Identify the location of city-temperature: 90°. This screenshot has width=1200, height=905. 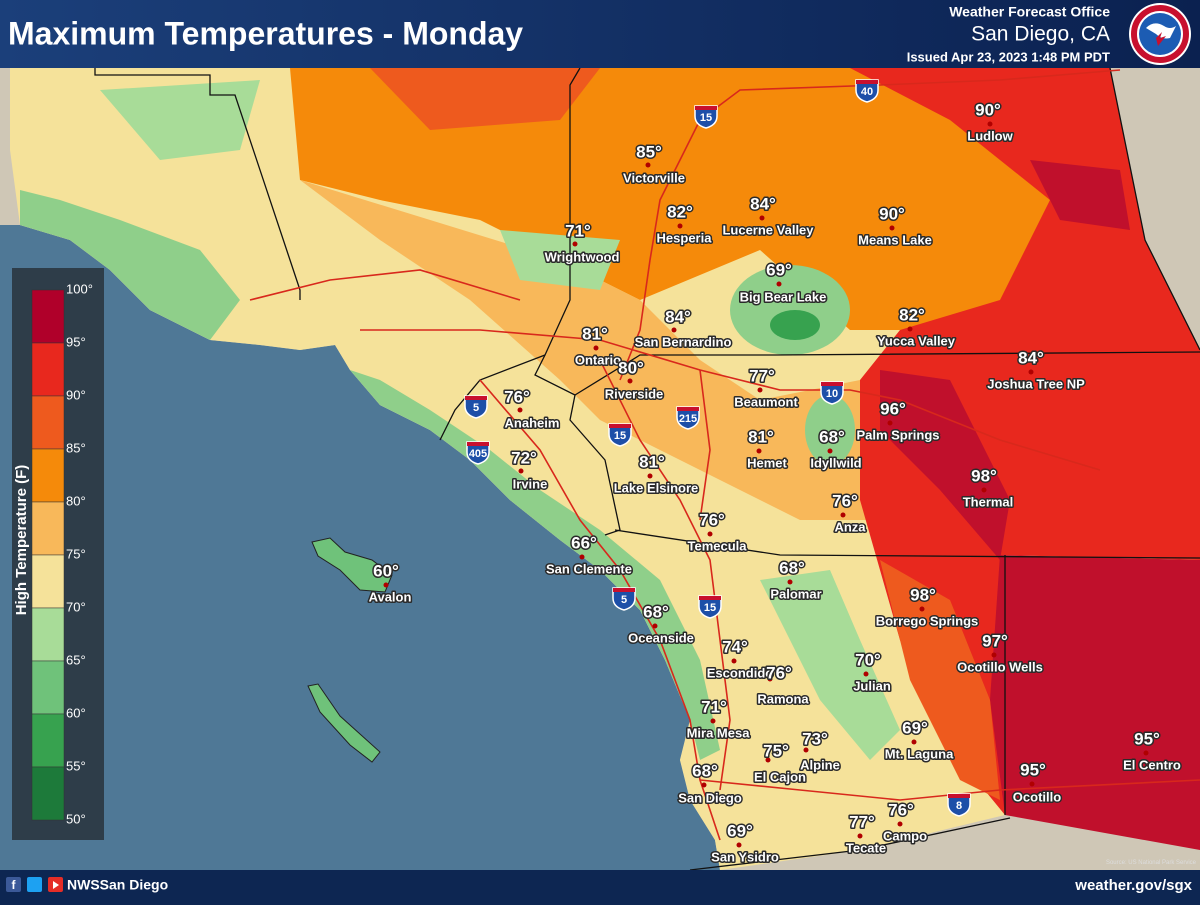
(892, 213).